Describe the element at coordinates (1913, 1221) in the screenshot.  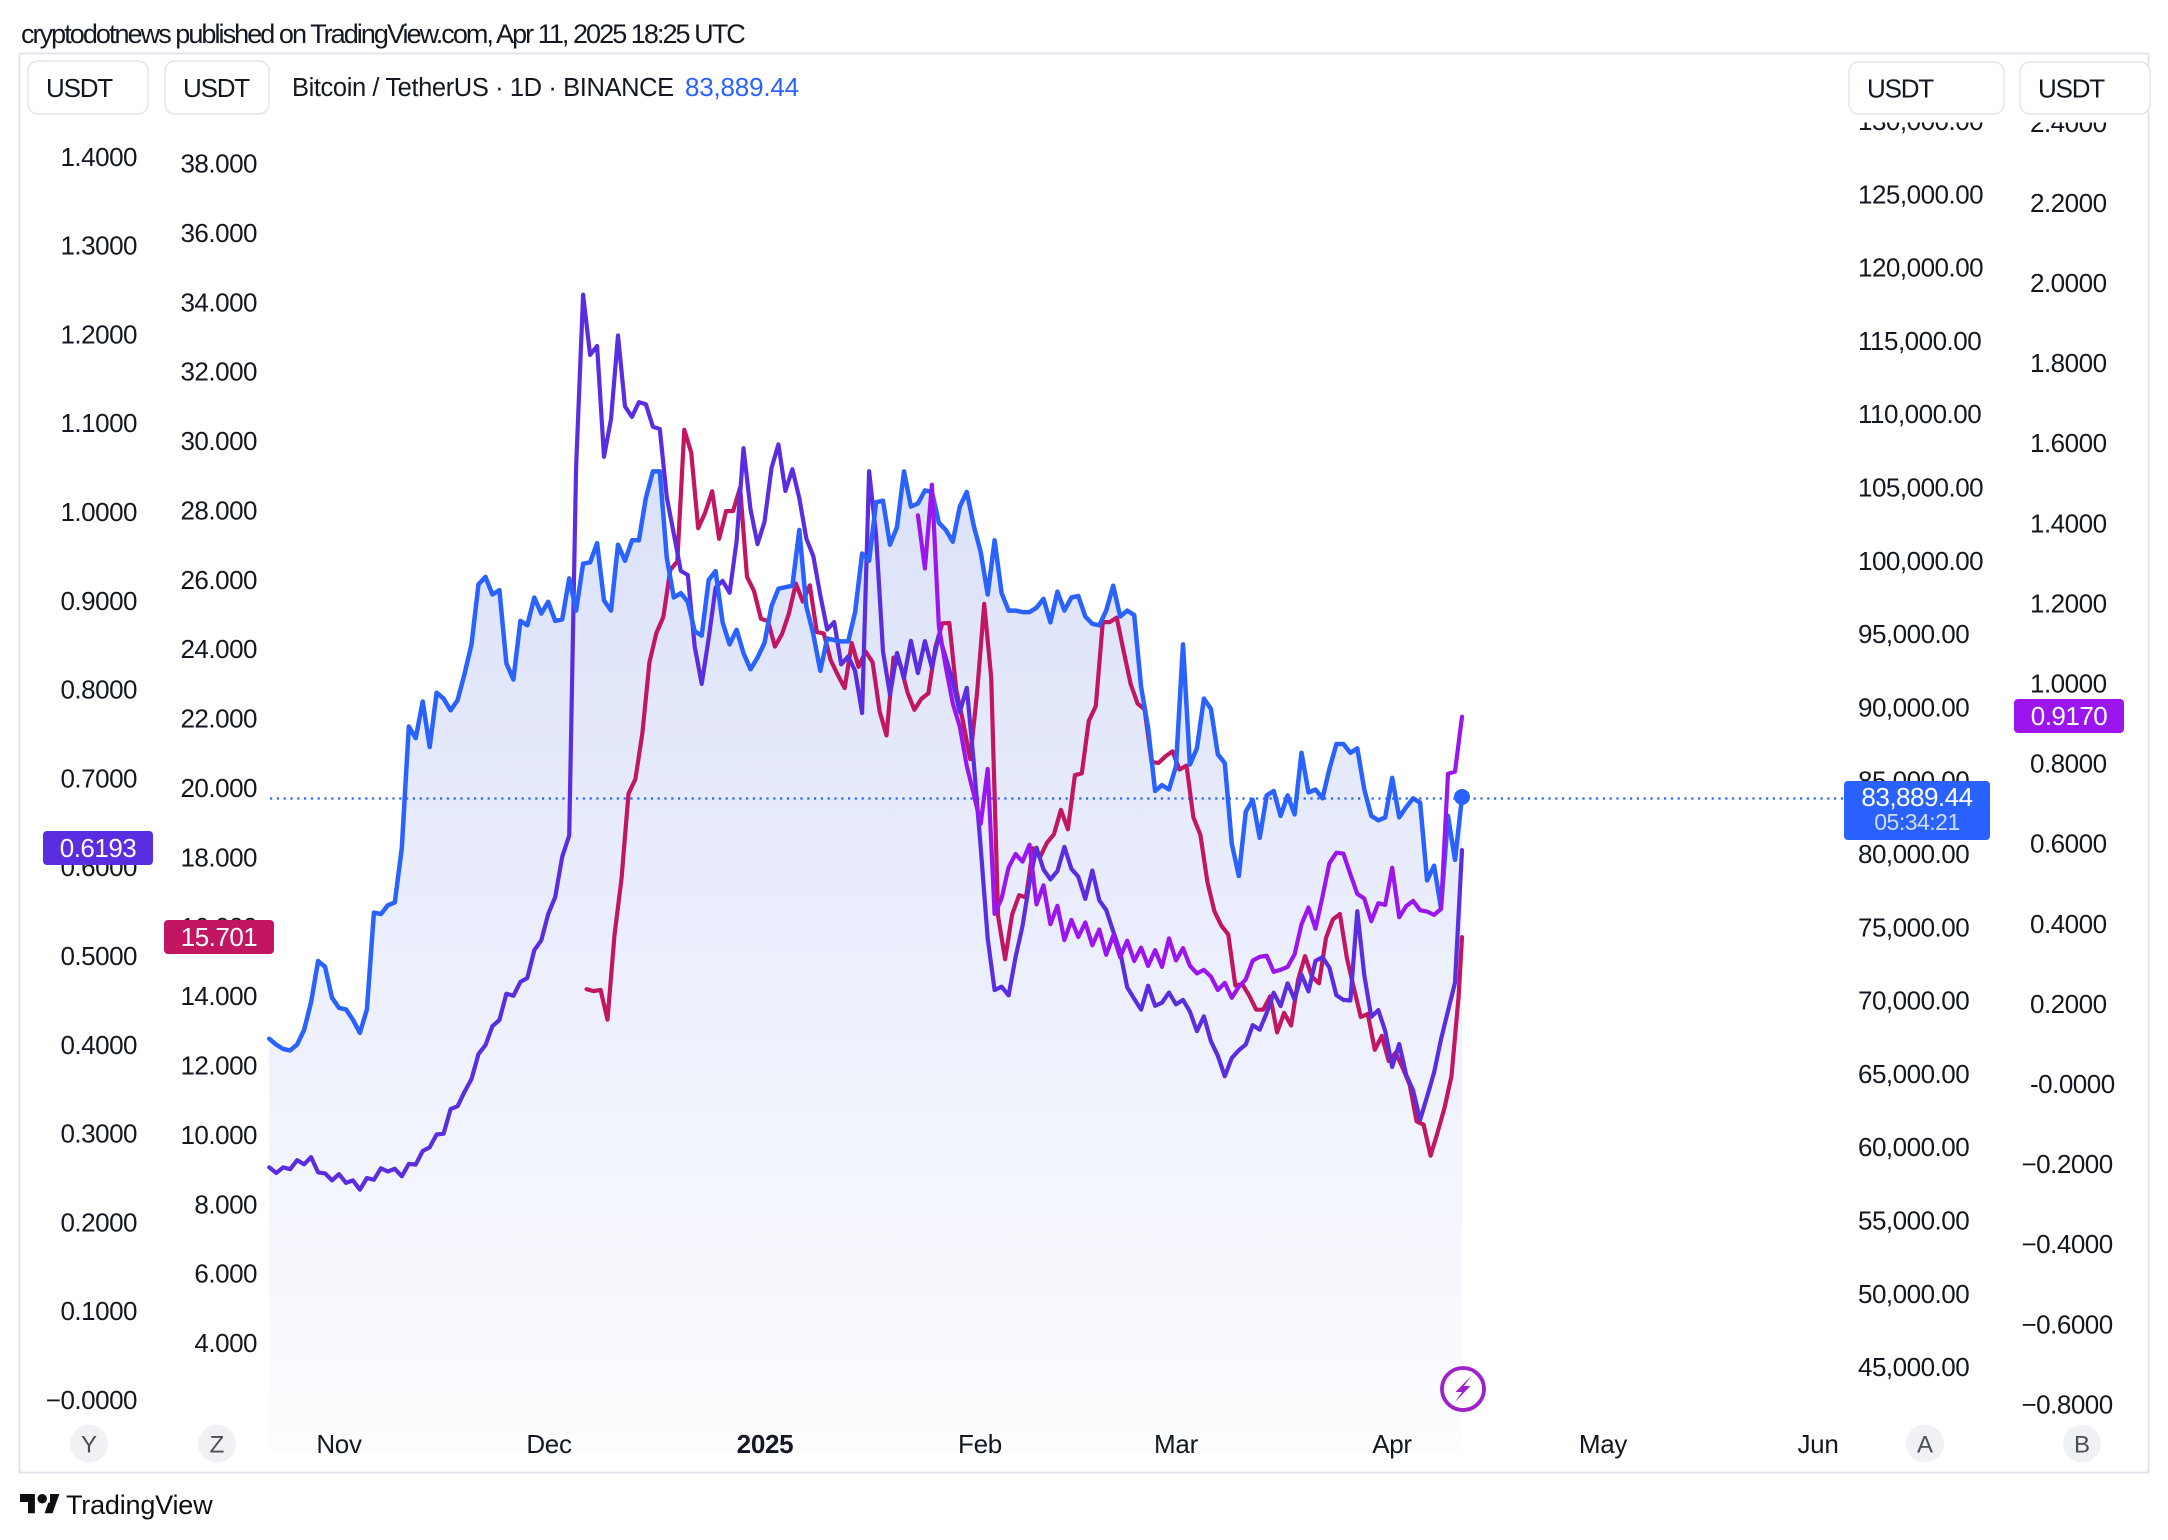
I see `svg-text: 55,000.00` at that location.